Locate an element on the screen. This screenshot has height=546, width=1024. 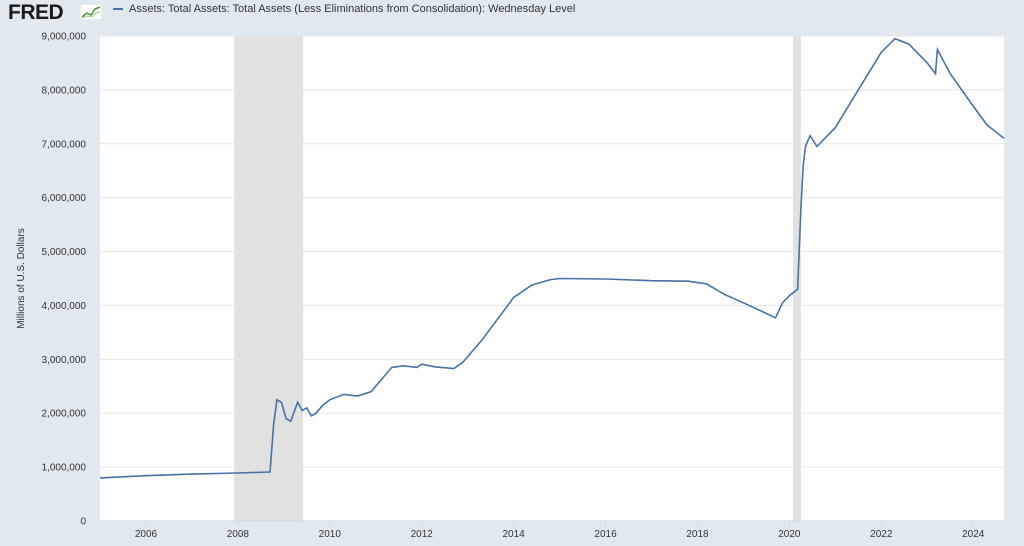
y-tick-label-2: 2,000,000 is located at coordinates (64, 414).